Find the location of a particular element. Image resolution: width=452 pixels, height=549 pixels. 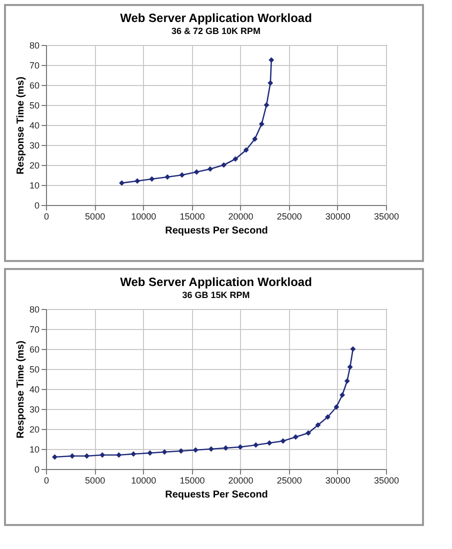

chart-subtitle: 36 GB 15K RPM is located at coordinates (216, 295).